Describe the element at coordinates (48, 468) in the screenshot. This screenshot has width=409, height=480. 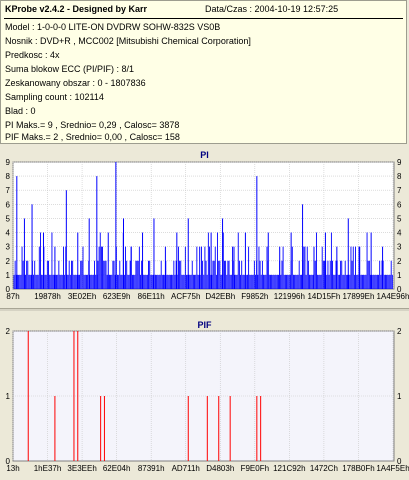
I see `x-tick-label: 1hE37h` at that location.